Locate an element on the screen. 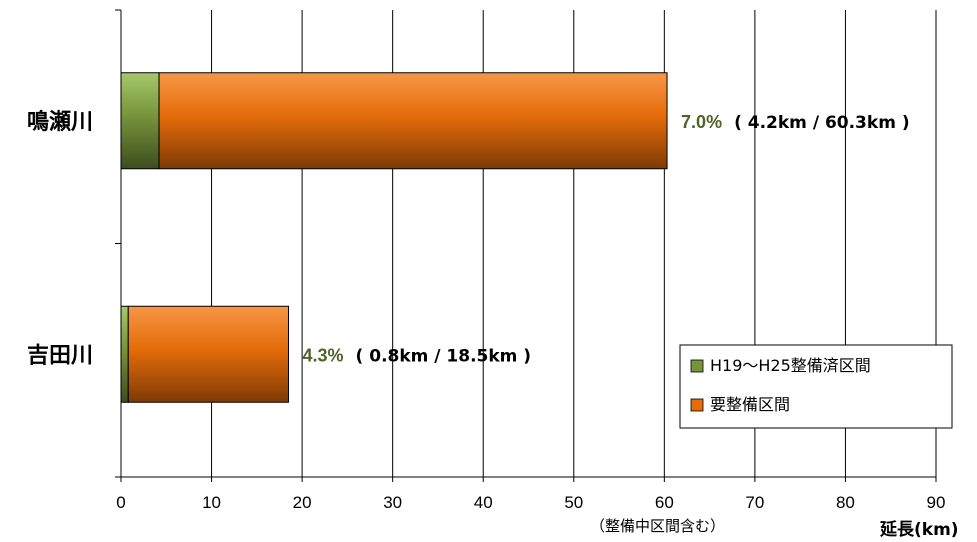 This screenshot has width=977, height=542. legend-label-completed: H19〜H25整備済区間 is located at coordinates (790, 365).